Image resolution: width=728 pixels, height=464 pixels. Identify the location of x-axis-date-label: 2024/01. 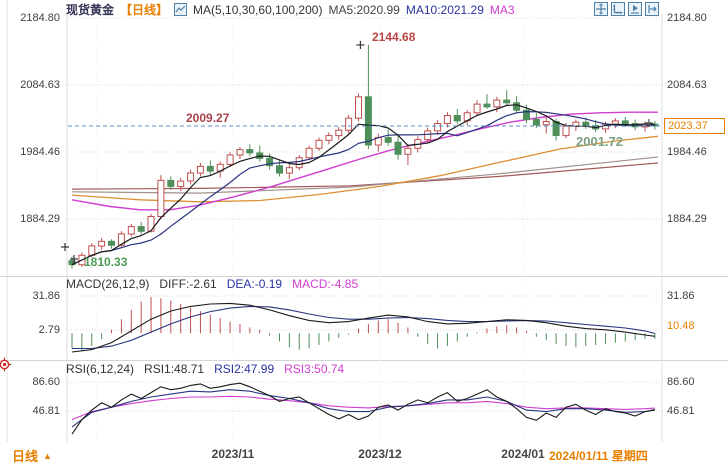
(523, 454).